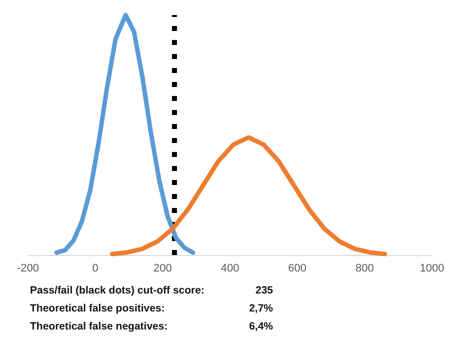 This screenshot has height=358, width=463. I want to click on text: Theoretical false negatives:, so click(99, 326).